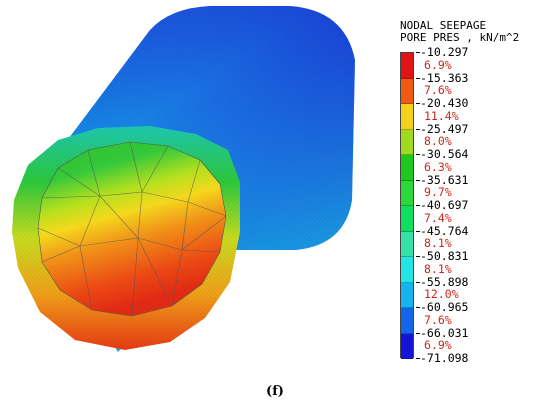 This screenshot has height=408, width=550. What do you see at coordinates (444, 52) in the screenshot?
I see `legend-tick-label: -10.297` at bounding box center [444, 52].